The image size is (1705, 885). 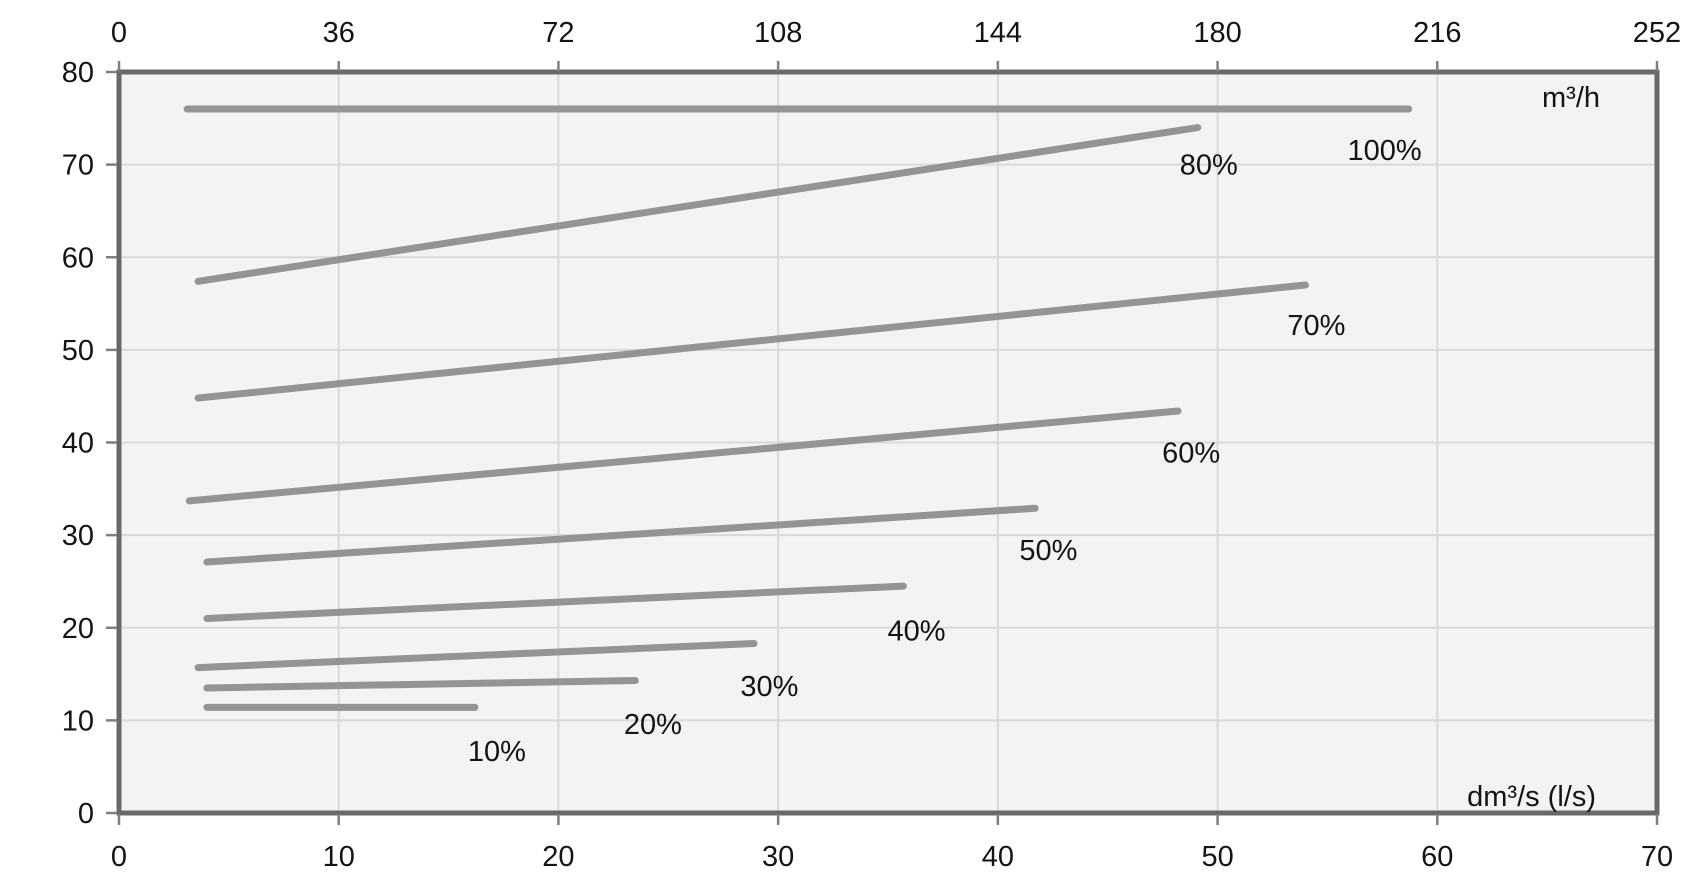 What do you see at coordinates (998, 857) in the screenshot?
I see `bottom-axis-tick-label-40: 40` at bounding box center [998, 857].